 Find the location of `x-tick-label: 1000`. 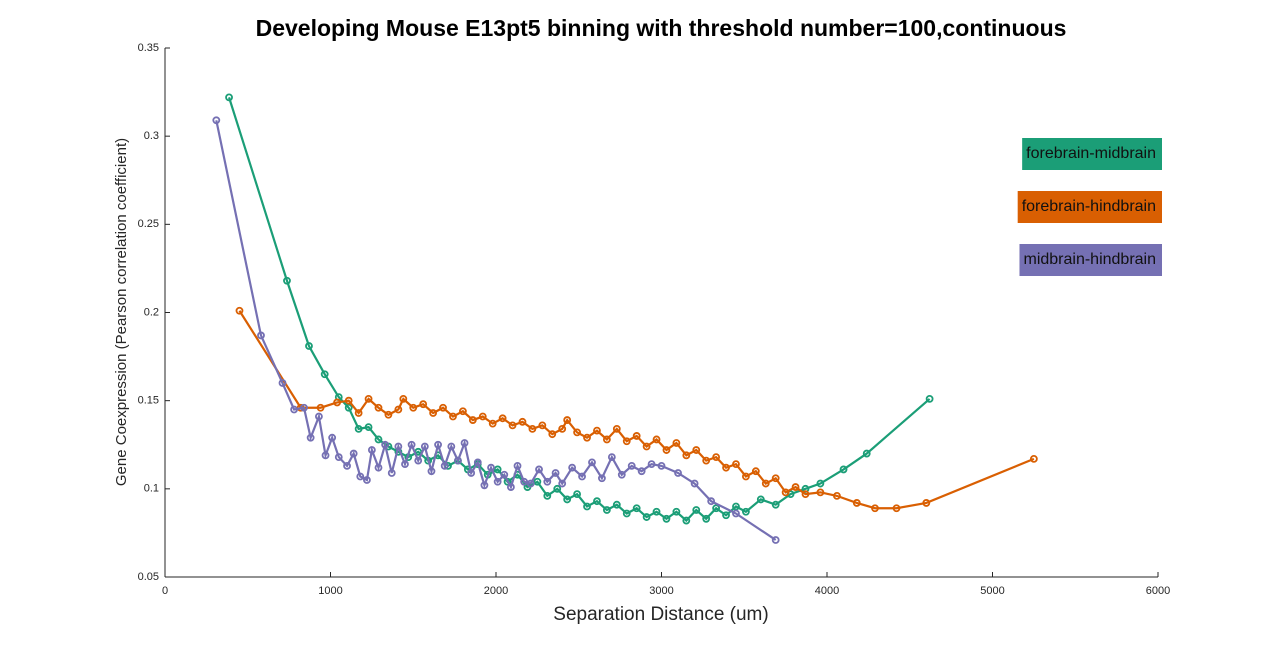

x-tick-label: 1000 is located at coordinates (330, 591).